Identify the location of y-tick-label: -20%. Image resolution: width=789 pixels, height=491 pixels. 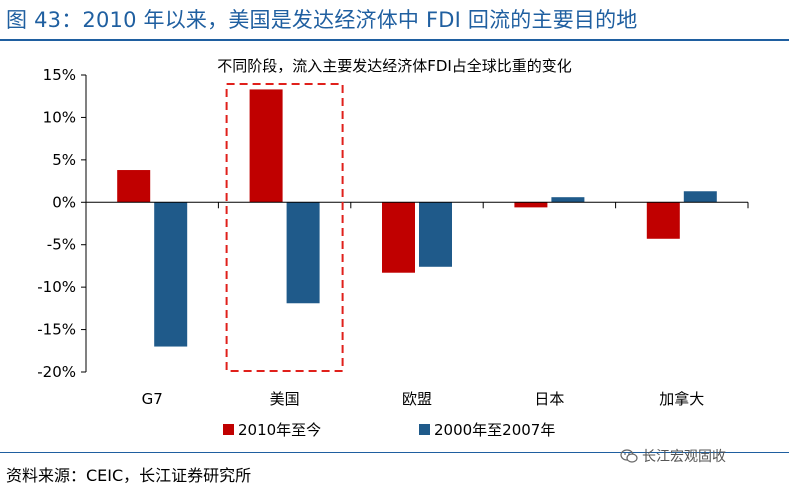
(56, 372).